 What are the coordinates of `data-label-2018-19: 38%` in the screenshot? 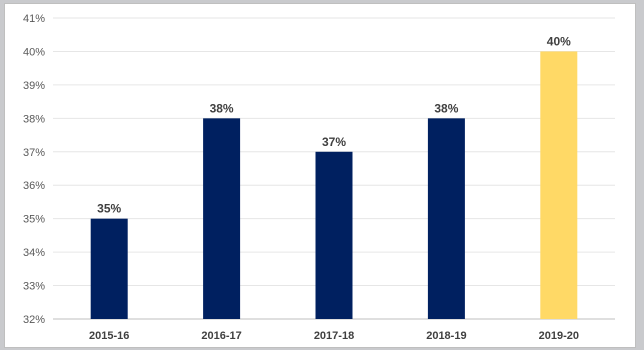 It's located at (446, 108).